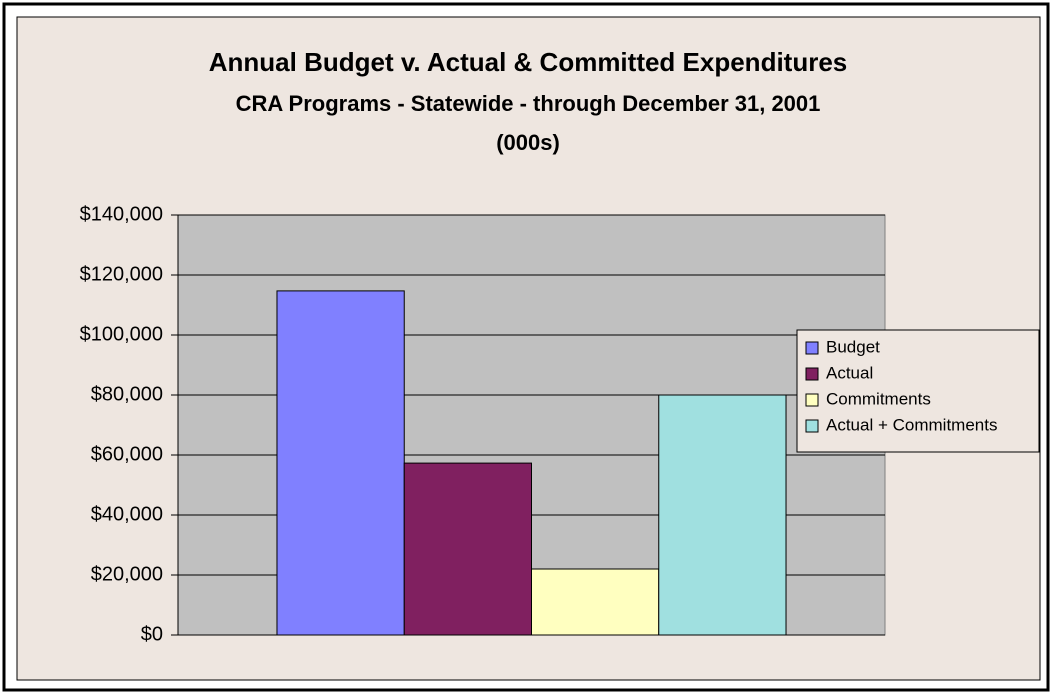 This screenshot has width=1054, height=694. Describe the element at coordinates (121, 274) in the screenshot. I see `y-tick-label: $120,000` at that location.